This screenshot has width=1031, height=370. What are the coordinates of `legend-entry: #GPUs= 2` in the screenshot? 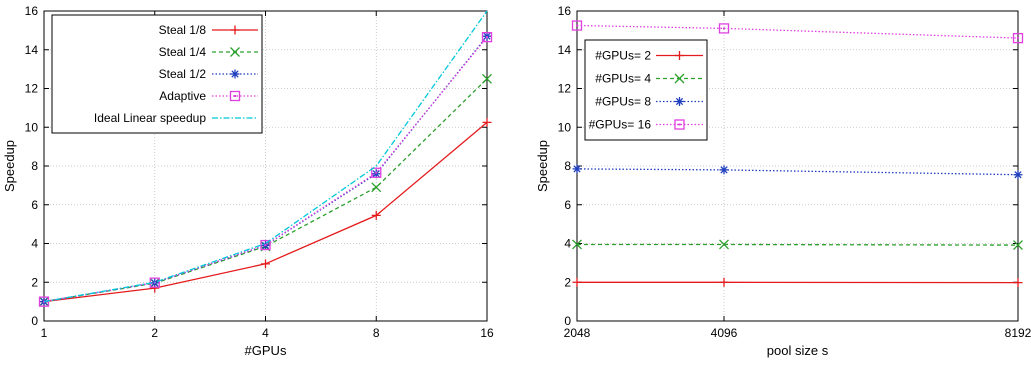 It's located at (623, 56).